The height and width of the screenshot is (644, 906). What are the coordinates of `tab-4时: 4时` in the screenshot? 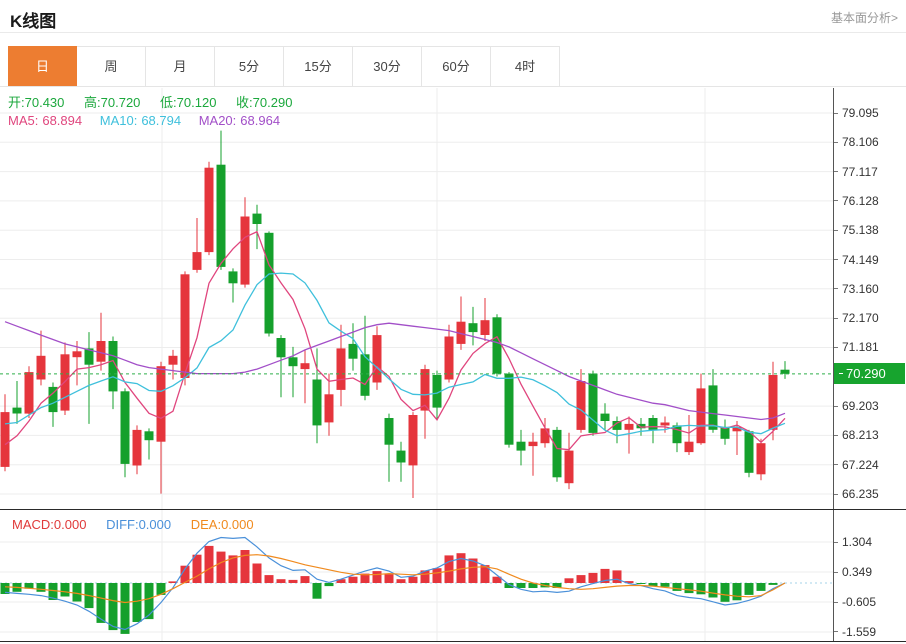 It's located at (525, 66).